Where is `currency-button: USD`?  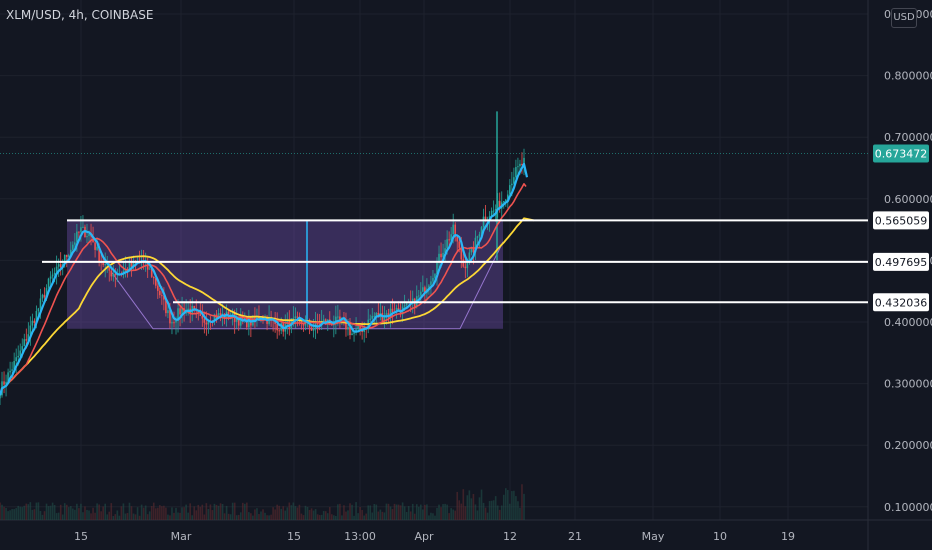 currency-button: USD is located at coordinates (904, 18).